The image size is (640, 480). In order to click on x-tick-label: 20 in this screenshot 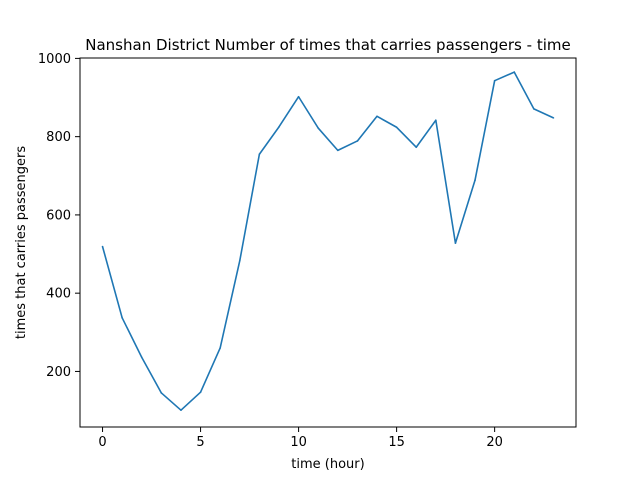, I will do `click(494, 442)`.